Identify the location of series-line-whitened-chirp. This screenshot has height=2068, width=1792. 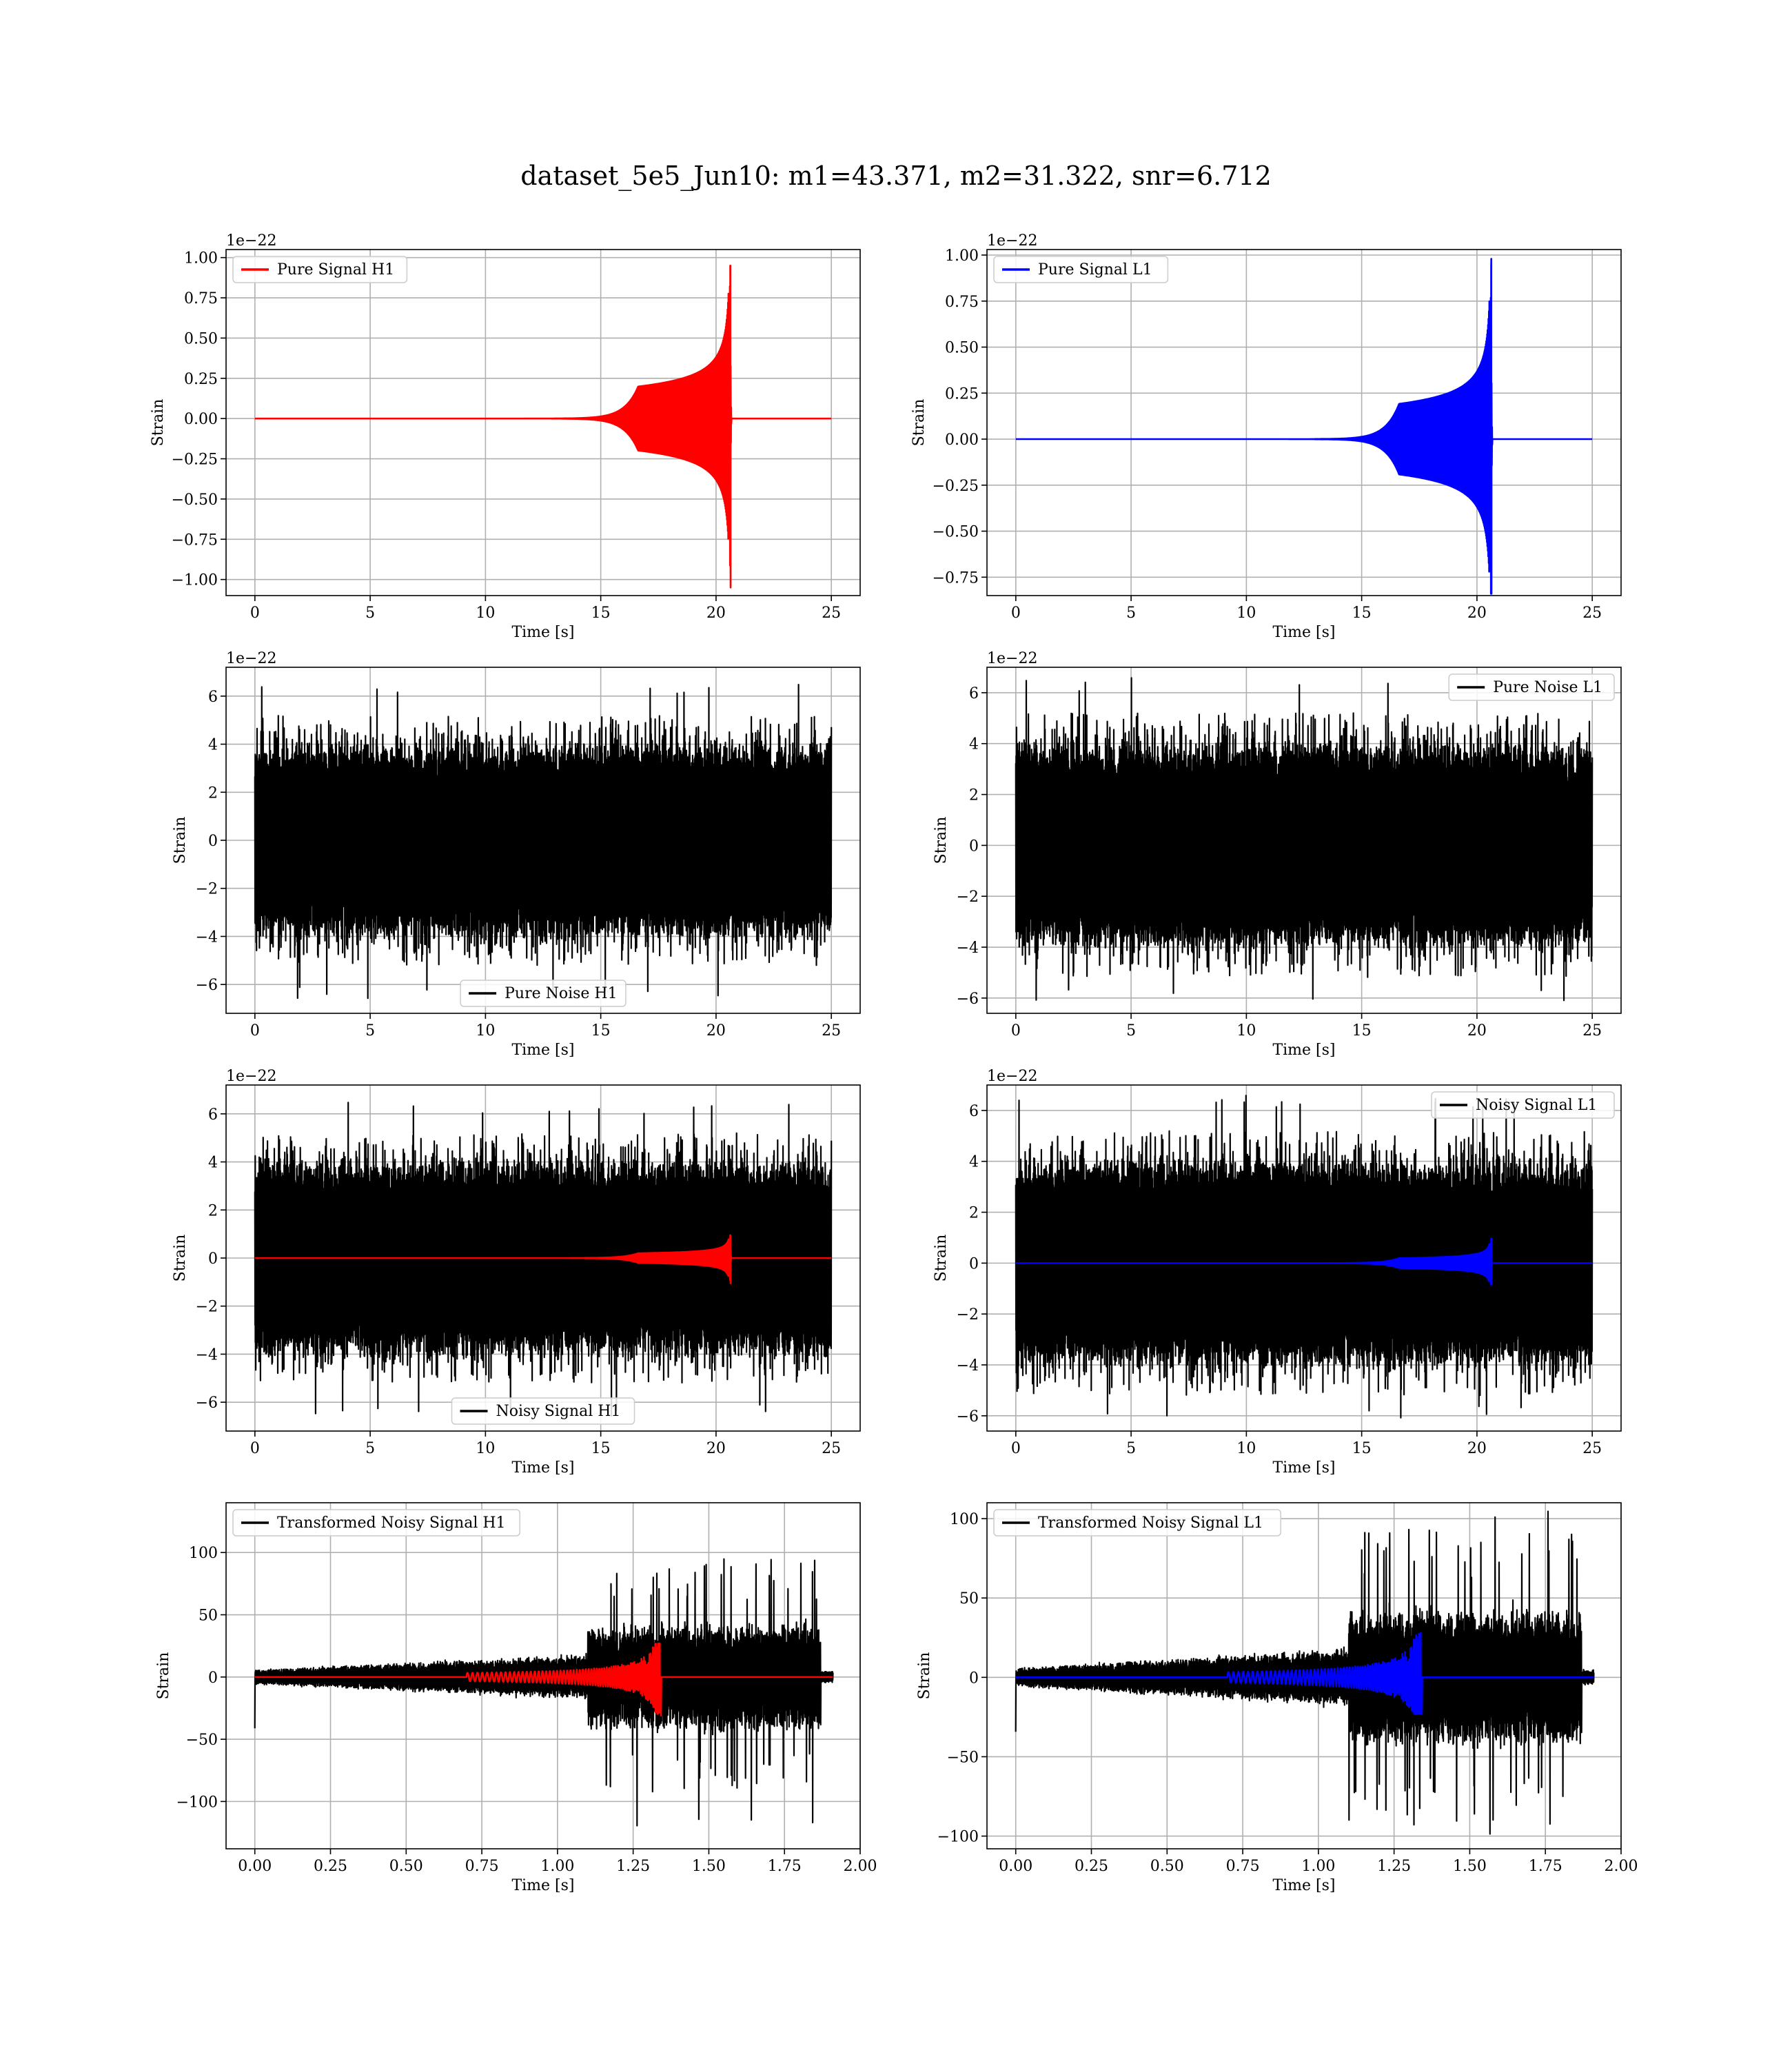
(544, 1679).